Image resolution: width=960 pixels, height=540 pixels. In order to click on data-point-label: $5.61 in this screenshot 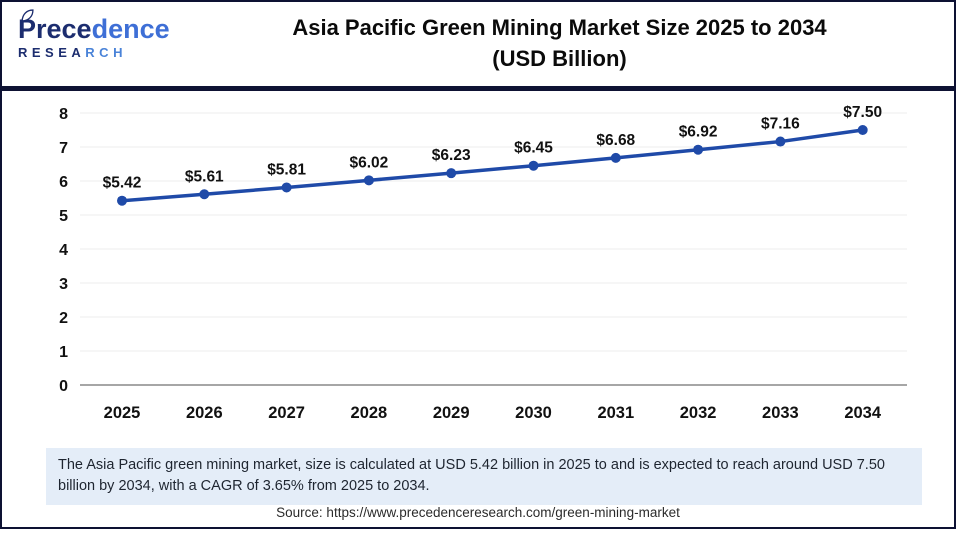, I will do `click(204, 176)`.